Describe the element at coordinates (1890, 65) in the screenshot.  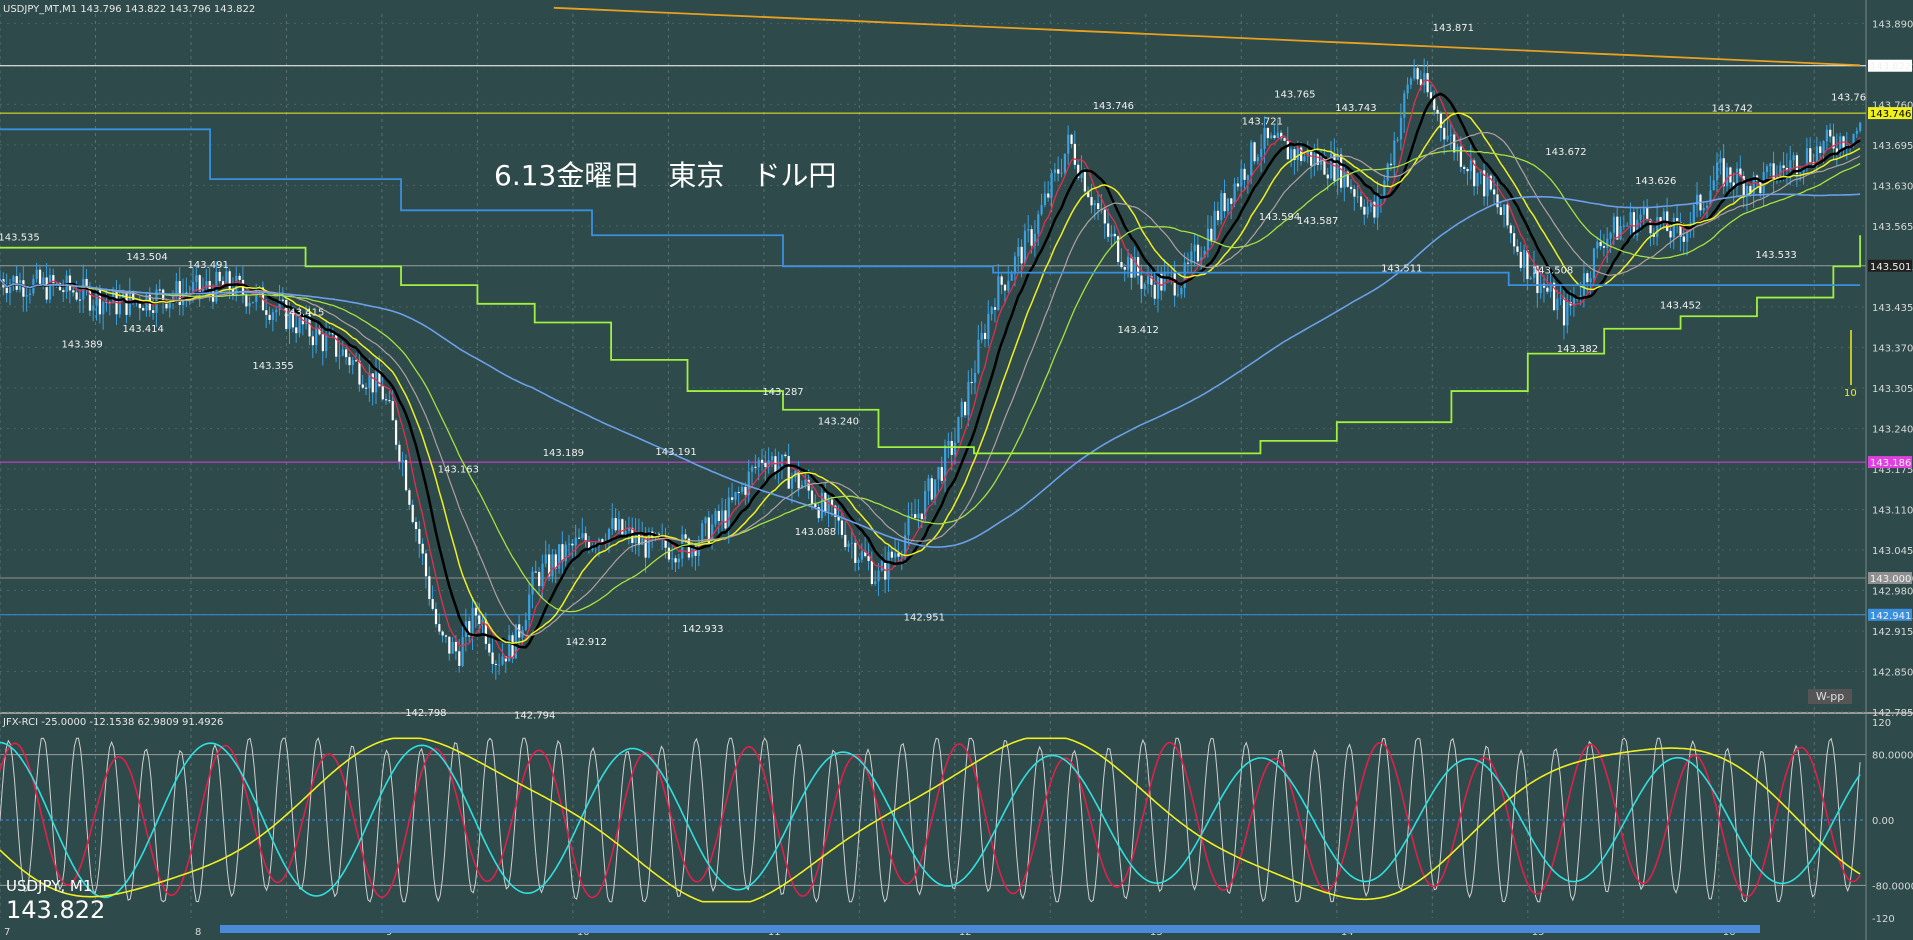
I see `level-tag` at that location.